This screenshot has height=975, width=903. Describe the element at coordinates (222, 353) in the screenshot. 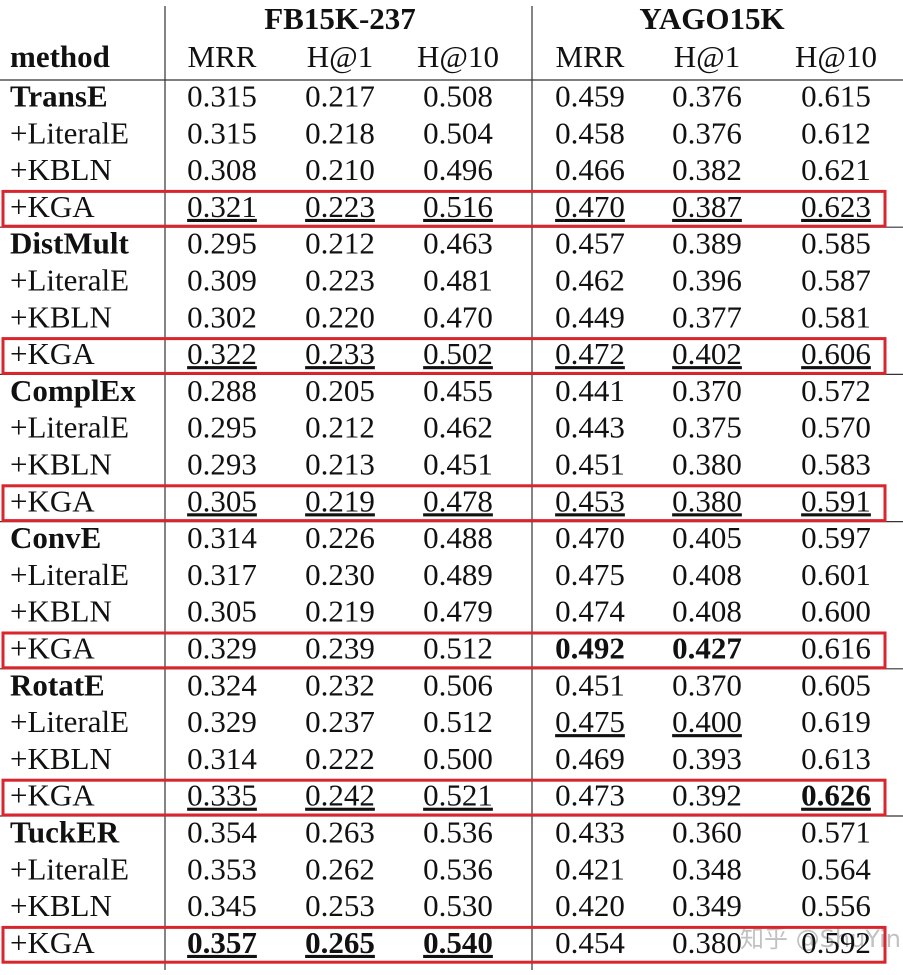

I see `value-cell: 0.322` at that location.